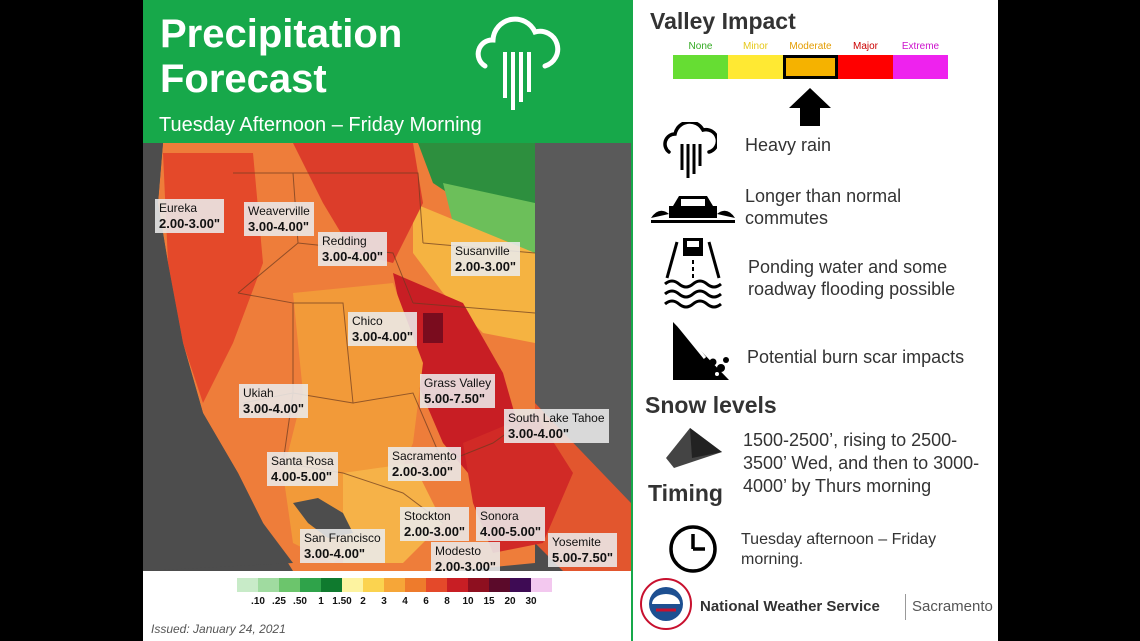 Image resolution: width=1140 pixels, height=641 pixels. I want to click on city-label: Grass Valley 5.00-7.50", so click(458, 391).